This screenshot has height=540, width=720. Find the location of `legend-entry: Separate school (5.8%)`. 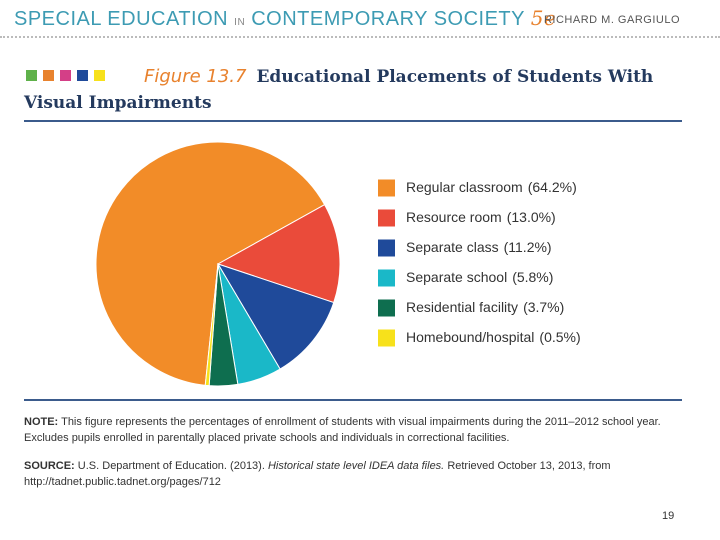

legend-entry: Separate school (5.8%) is located at coordinates (479, 277).